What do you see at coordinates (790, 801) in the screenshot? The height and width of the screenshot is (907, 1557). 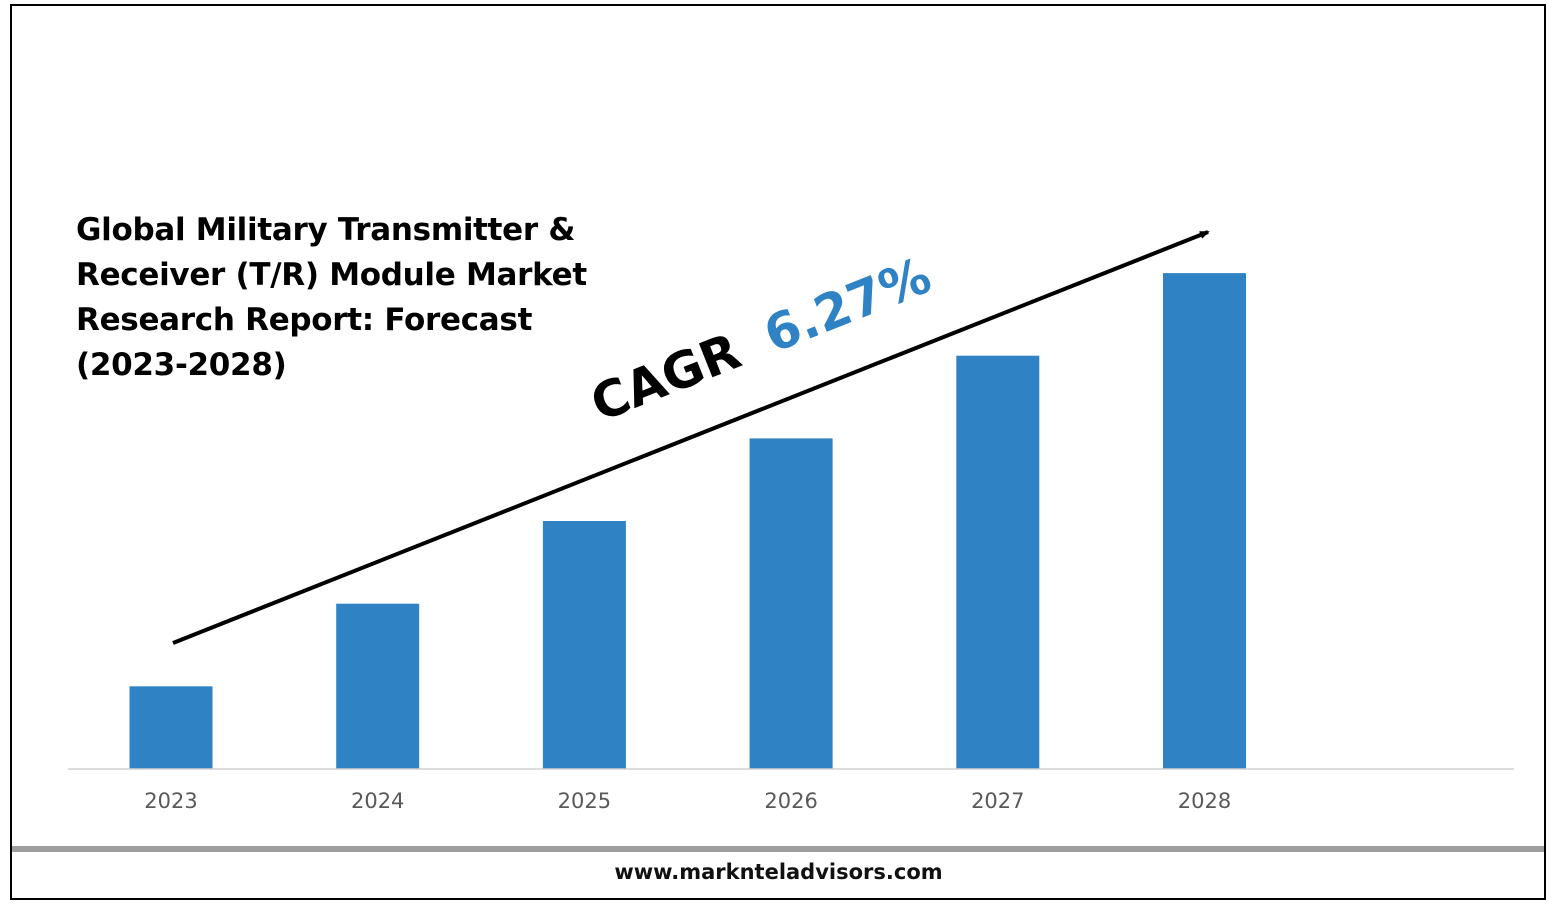 I see `x-tick-label-2026: 2026` at bounding box center [790, 801].